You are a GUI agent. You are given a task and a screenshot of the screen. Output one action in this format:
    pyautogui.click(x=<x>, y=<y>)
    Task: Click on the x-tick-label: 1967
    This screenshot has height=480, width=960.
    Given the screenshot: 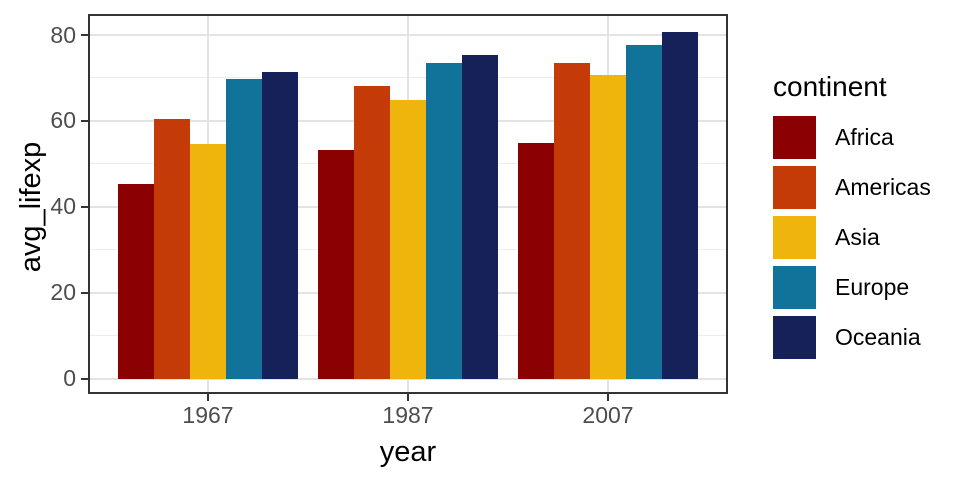 What is the action you would take?
    pyautogui.click(x=208, y=415)
    